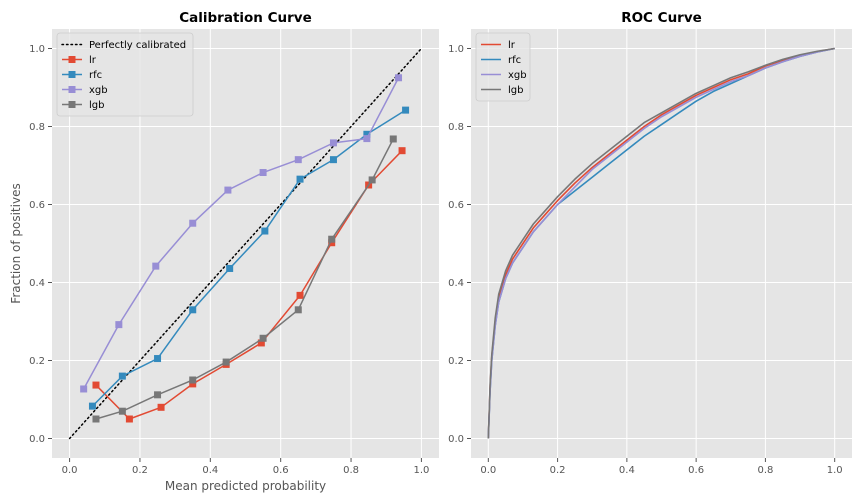 The image size is (864, 504). Describe the element at coordinates (245, 486) in the screenshot. I see `calibration-x-axis-label: Mean predicted probability` at that location.